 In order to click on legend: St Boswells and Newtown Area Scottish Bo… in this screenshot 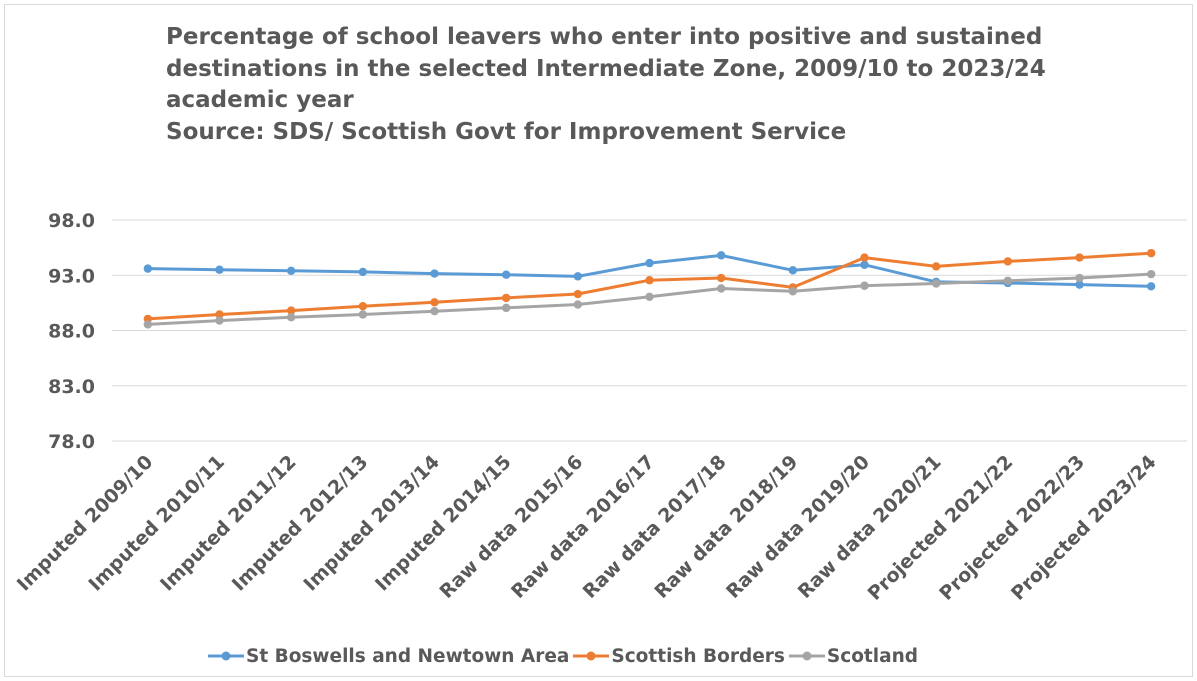, I will do `click(565, 656)`.